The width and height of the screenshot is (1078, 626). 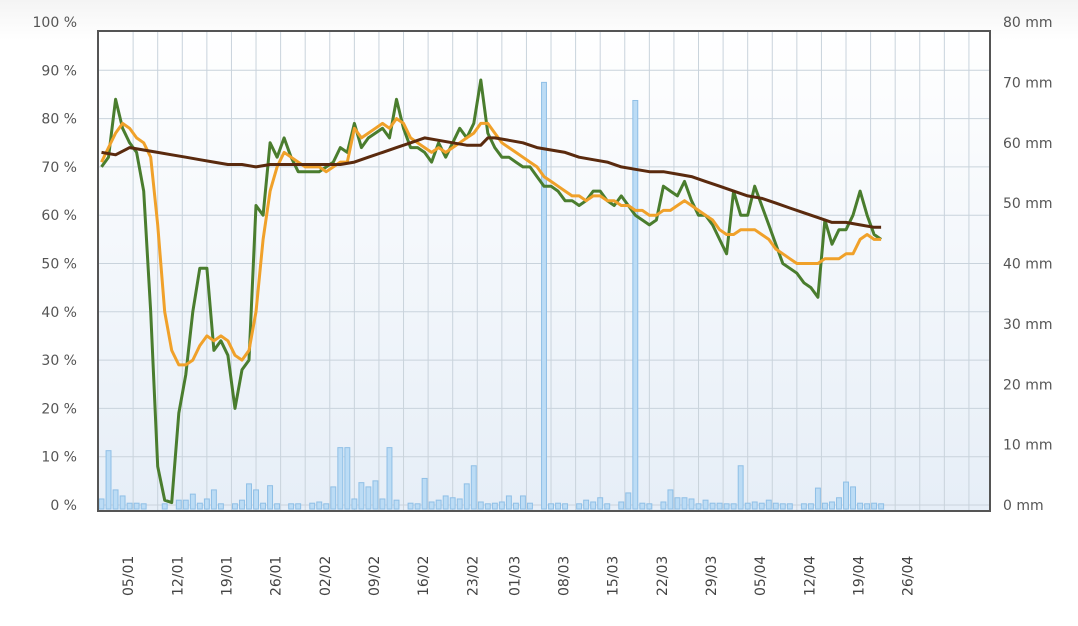 What do you see at coordinates (178, 576) in the screenshot?
I see `x-tick-label: 12/01` at bounding box center [178, 576].